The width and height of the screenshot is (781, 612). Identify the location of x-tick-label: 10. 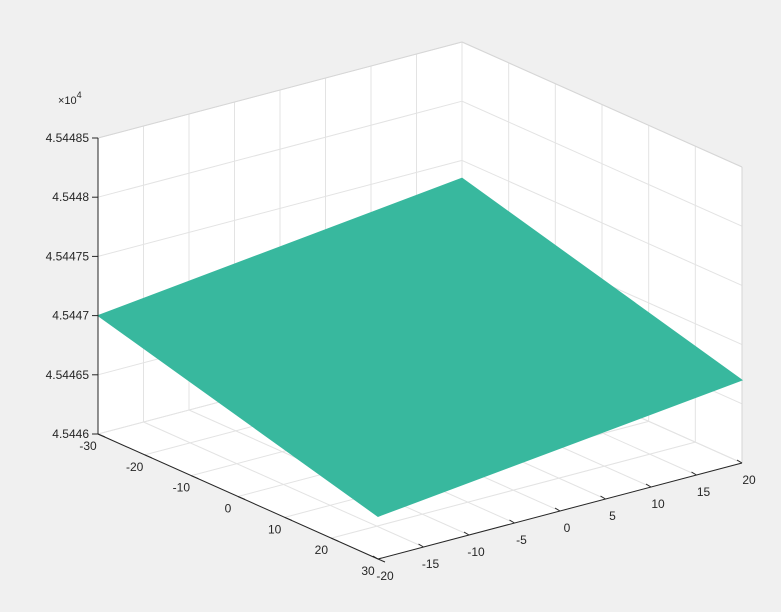
(658, 504).